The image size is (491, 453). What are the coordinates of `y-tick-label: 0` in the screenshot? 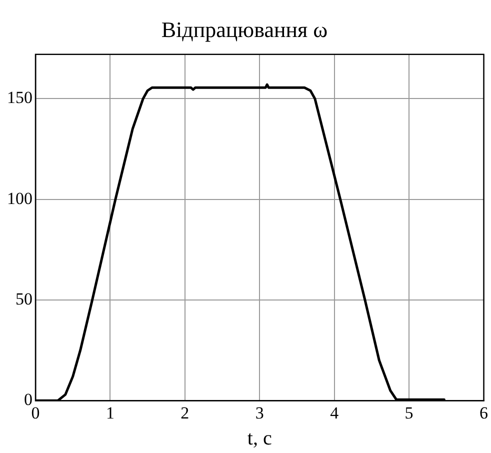 It's located at (28, 400).